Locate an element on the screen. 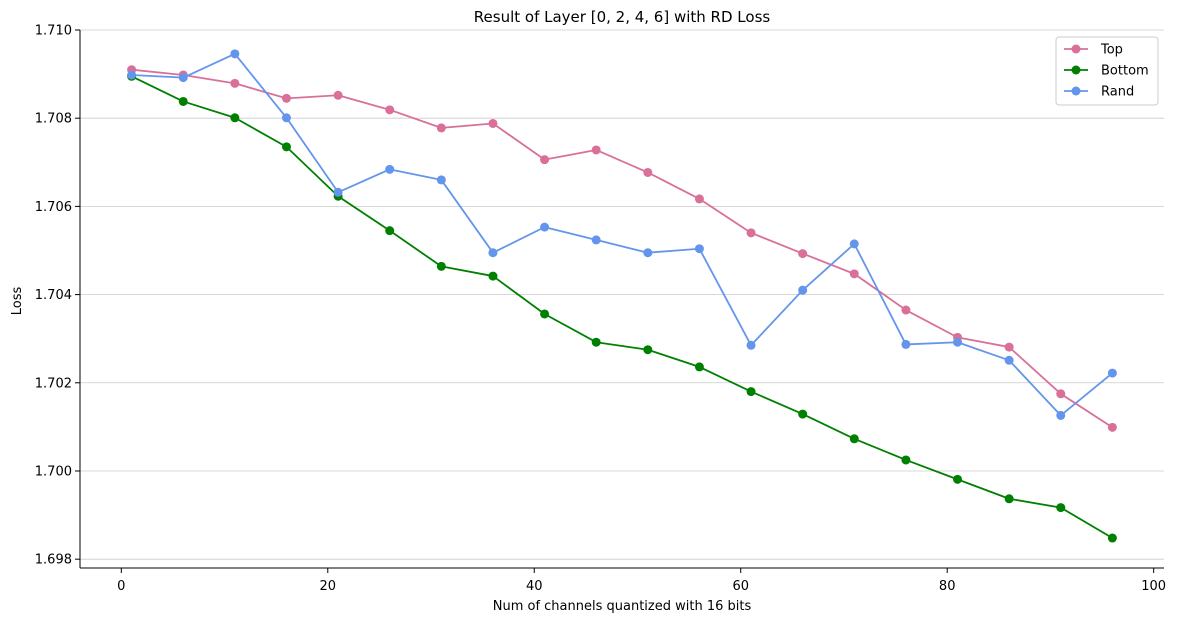 Image resolution: width=1179 pixels, height=622 pixels. y-tick-label: 1.710 is located at coordinates (53, 31).